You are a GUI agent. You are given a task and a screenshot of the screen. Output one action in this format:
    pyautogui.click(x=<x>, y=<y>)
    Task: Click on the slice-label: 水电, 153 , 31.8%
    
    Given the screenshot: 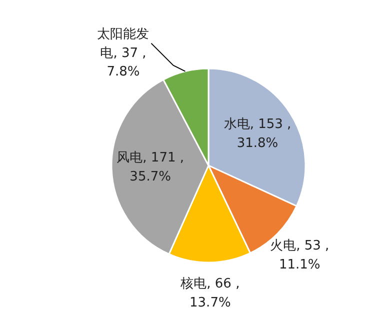 What is the action you would take?
    pyautogui.click(x=258, y=134)
    